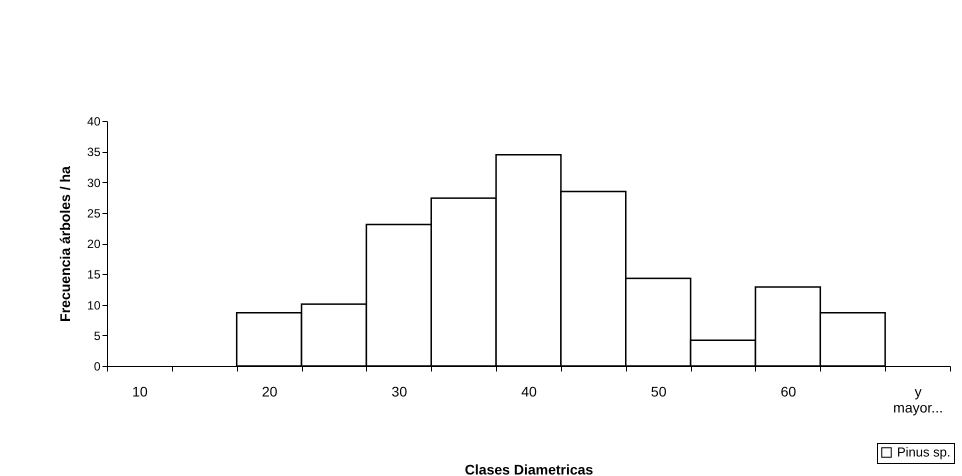  Describe the element at coordinates (658, 392) in the screenshot. I see `x-tick-label: 50` at that location.